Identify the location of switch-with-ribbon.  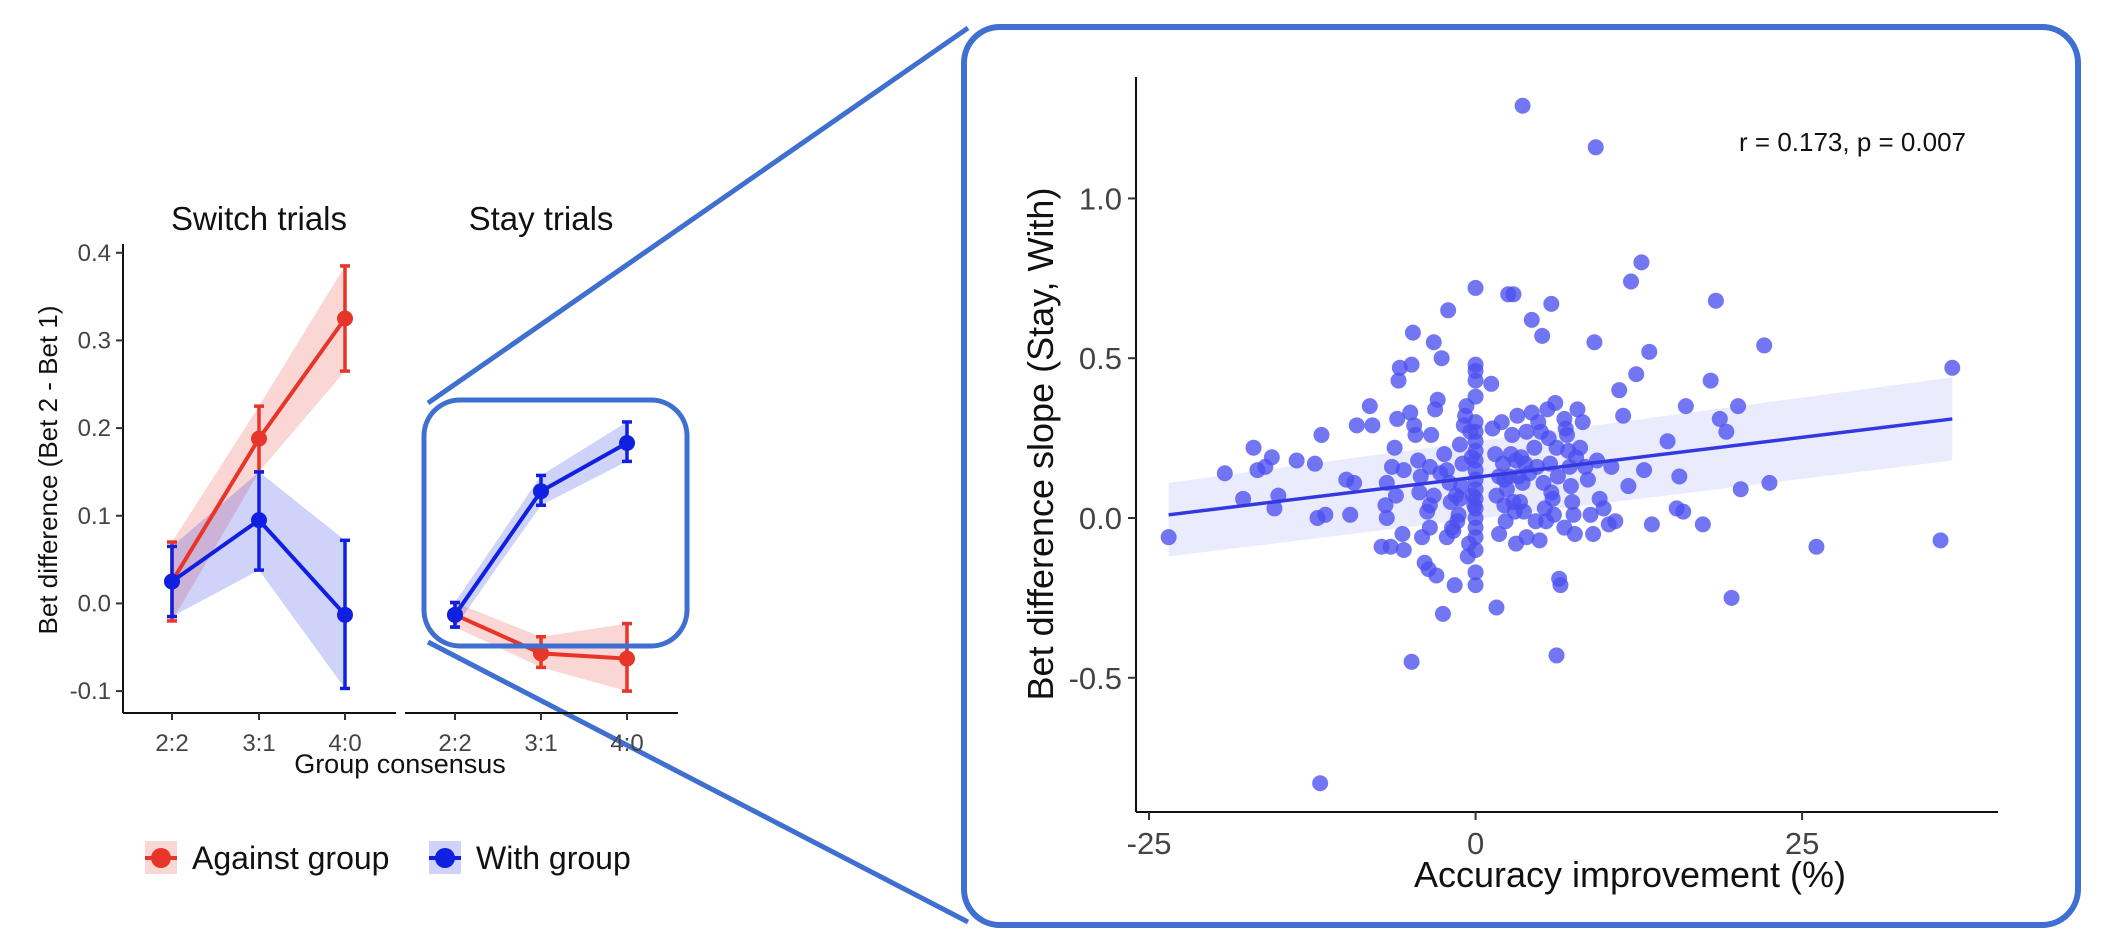
(258, 580).